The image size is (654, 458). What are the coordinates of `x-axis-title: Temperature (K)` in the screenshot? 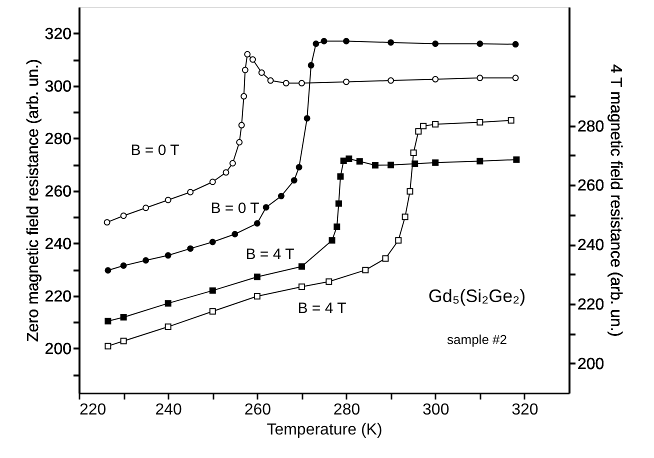 It's located at (324, 430).